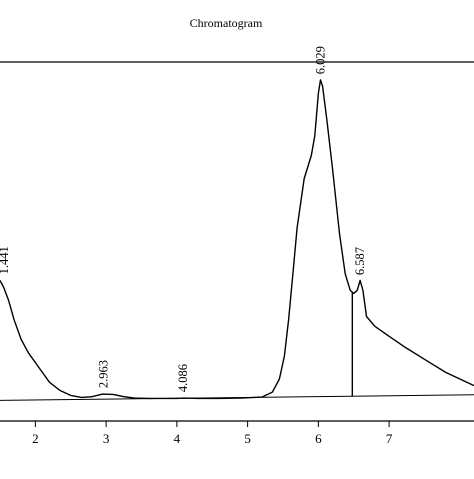  I want to click on peak-label: 6.029, so click(320, 60).